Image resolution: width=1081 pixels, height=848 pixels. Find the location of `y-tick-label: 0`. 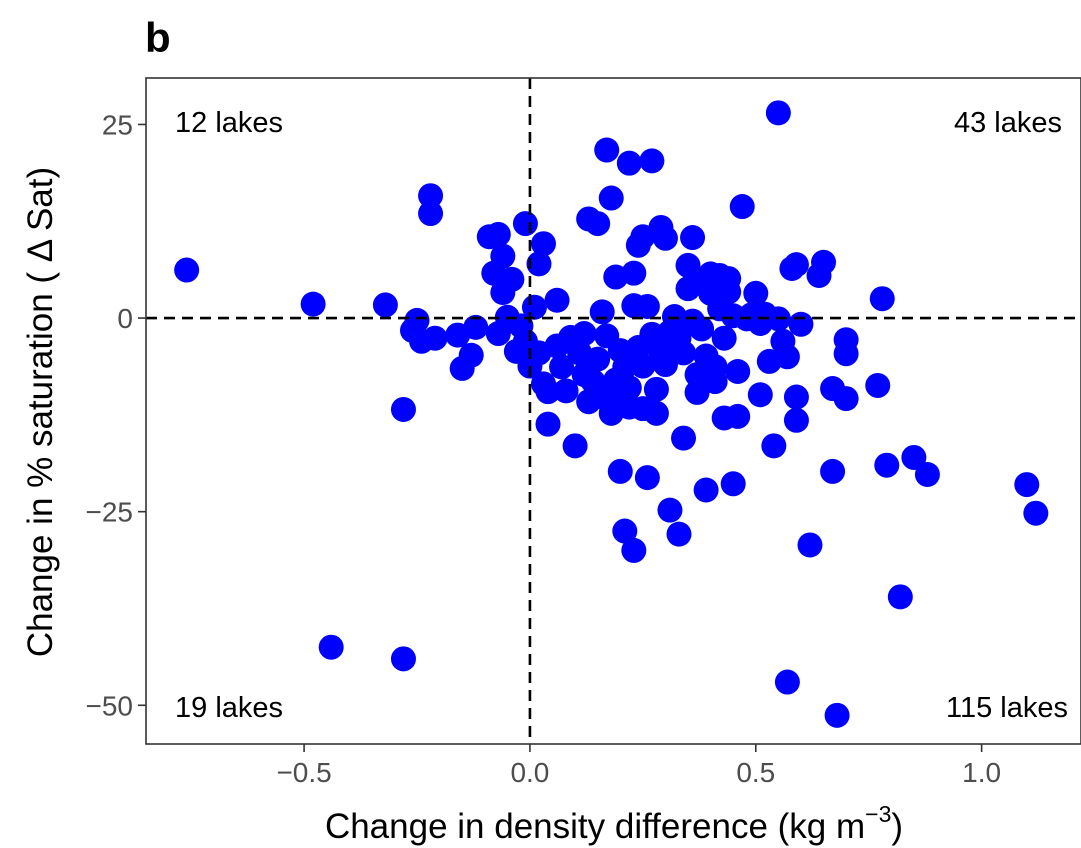

y-tick-label: 0 is located at coordinates (125, 318).